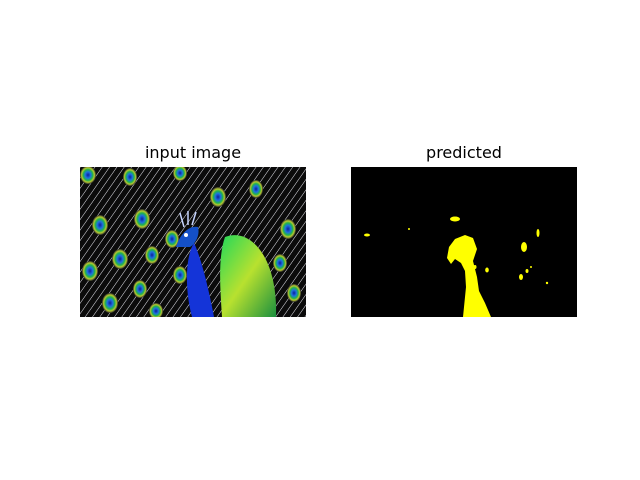  I want to click on peacock-head, so click(187, 236).